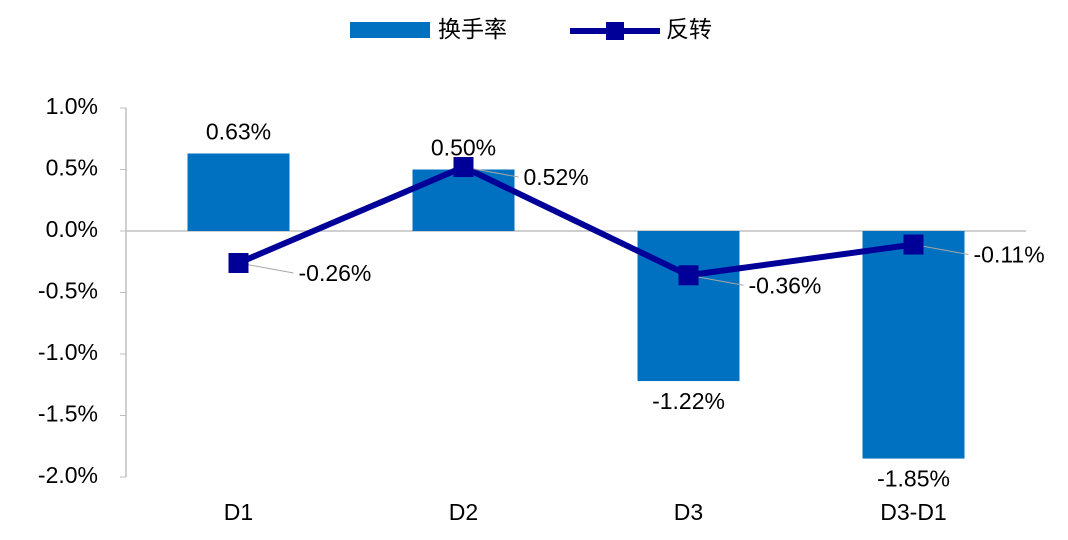 The height and width of the screenshot is (540, 1068). Describe the element at coordinates (238, 132) in the screenshot. I see `bar-value-label: 0.63%` at that location.